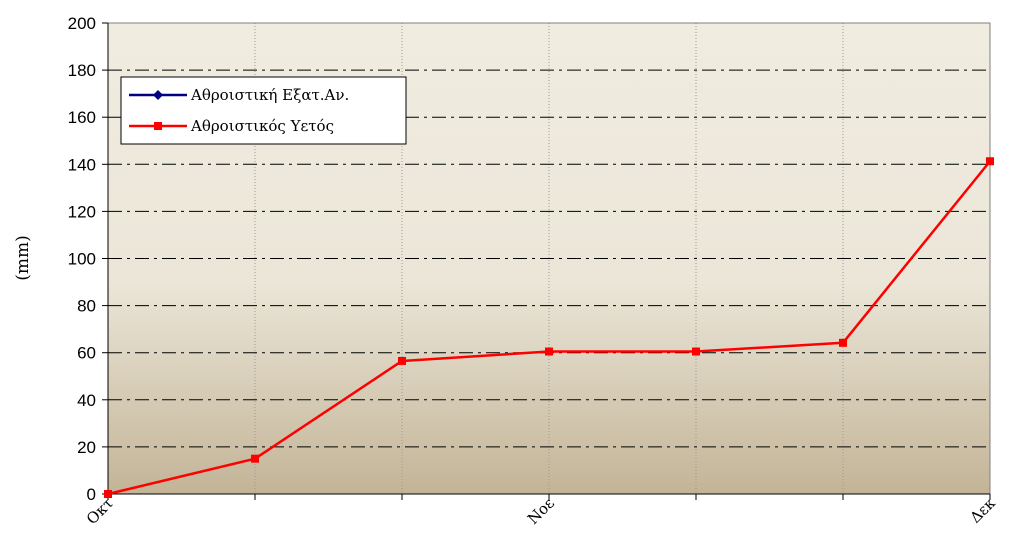 This screenshot has width=1010, height=544. Describe the element at coordinates (982, 510) in the screenshot. I see `x-tick-label: Δεκ` at that location.